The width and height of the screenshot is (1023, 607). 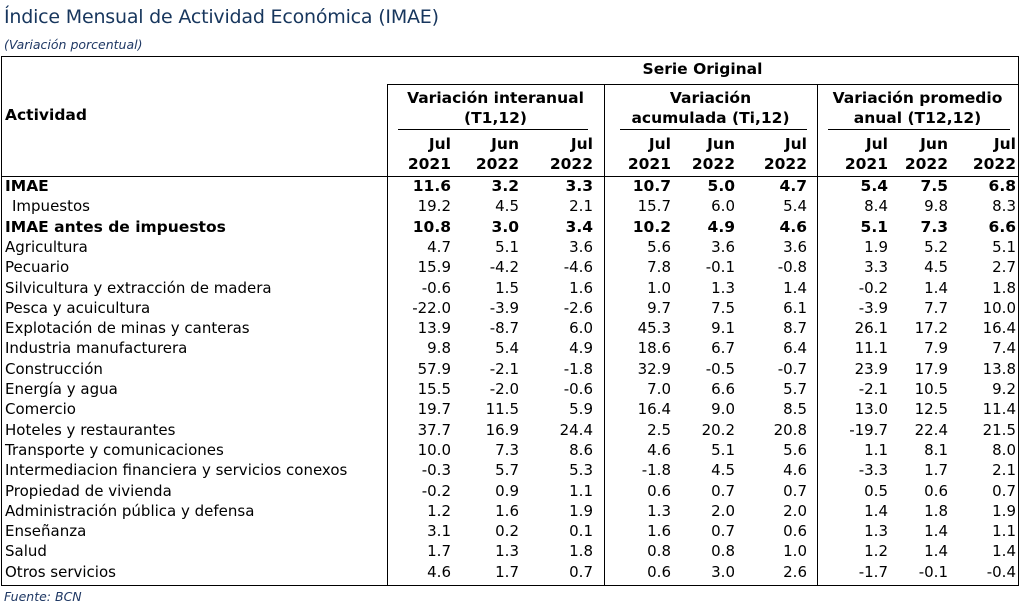 I want to click on table-cell: 37.7, so click(x=434, y=429).